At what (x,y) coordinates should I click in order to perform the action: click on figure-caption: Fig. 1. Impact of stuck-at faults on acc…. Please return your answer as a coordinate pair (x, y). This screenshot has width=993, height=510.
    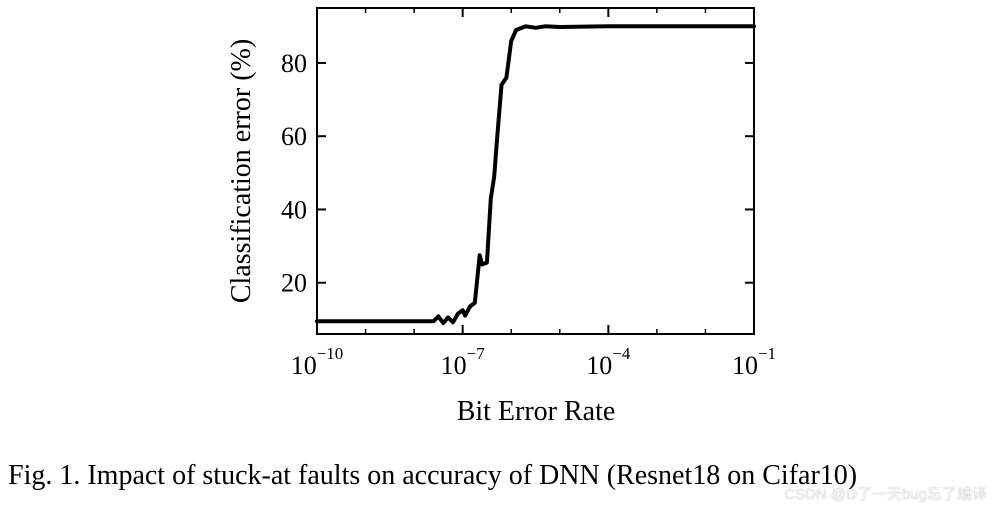
    Looking at the image, I should click on (433, 475).